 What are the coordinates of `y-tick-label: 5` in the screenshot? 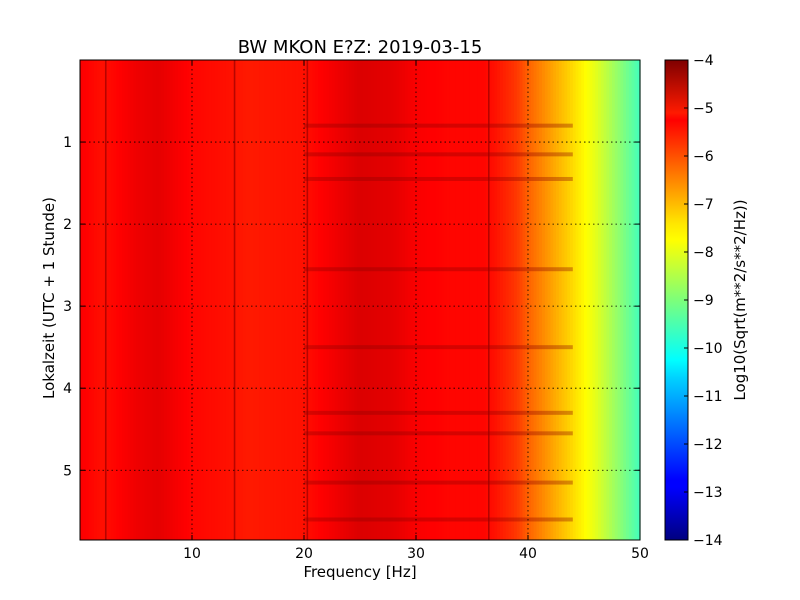 It's located at (67, 471).